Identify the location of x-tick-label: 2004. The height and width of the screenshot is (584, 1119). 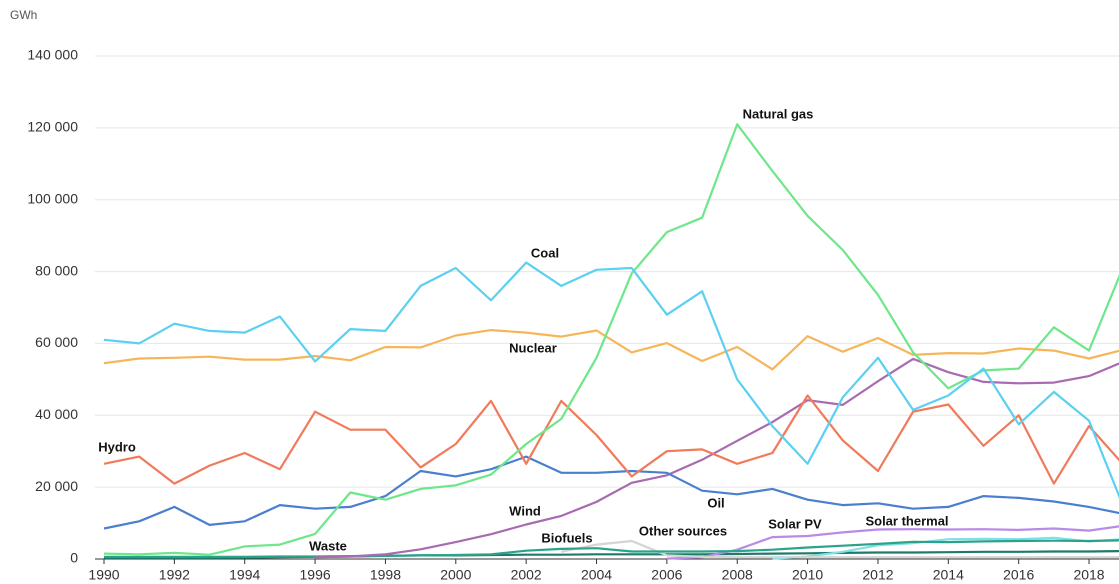
(596, 575).